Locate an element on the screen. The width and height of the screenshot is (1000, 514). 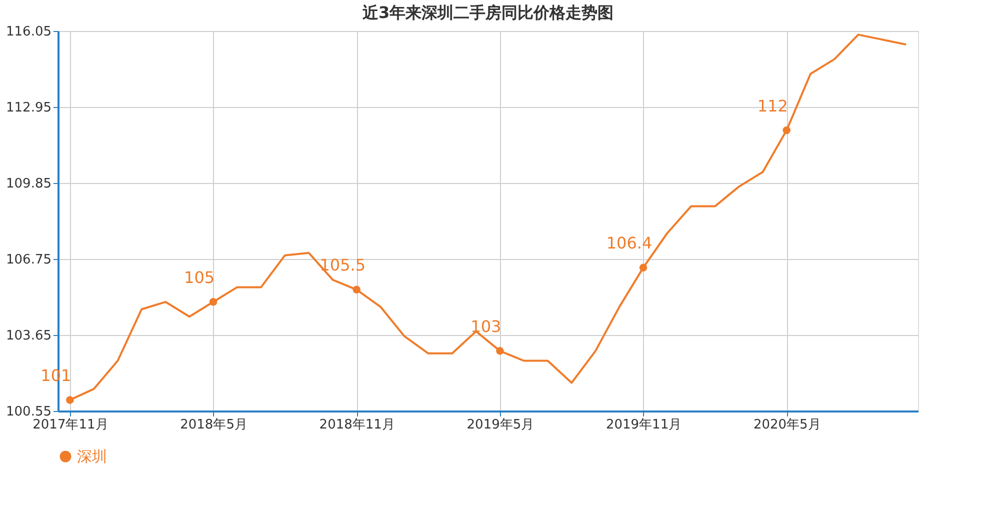
y-tick-label: 112.95 is located at coordinates (29, 108).